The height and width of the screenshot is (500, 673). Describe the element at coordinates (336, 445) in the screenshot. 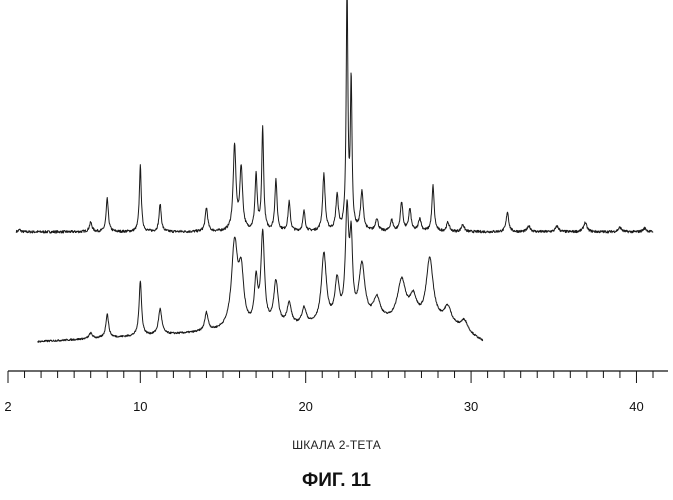

I see `x-axis-label: ШКАЛА 2-ТЕТА` at that location.